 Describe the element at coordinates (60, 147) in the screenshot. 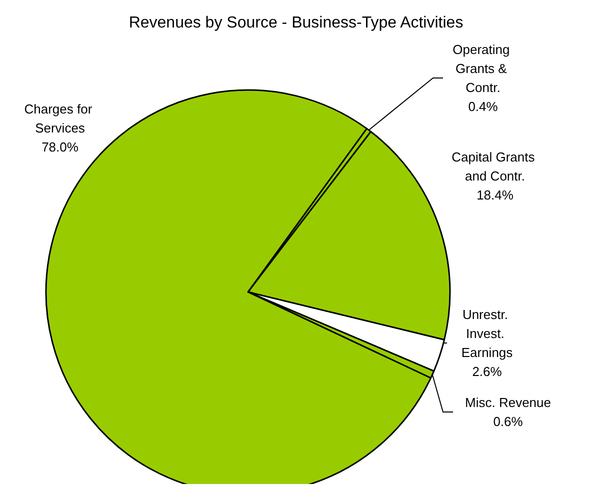

I see `data-label: 78.0%` at that location.